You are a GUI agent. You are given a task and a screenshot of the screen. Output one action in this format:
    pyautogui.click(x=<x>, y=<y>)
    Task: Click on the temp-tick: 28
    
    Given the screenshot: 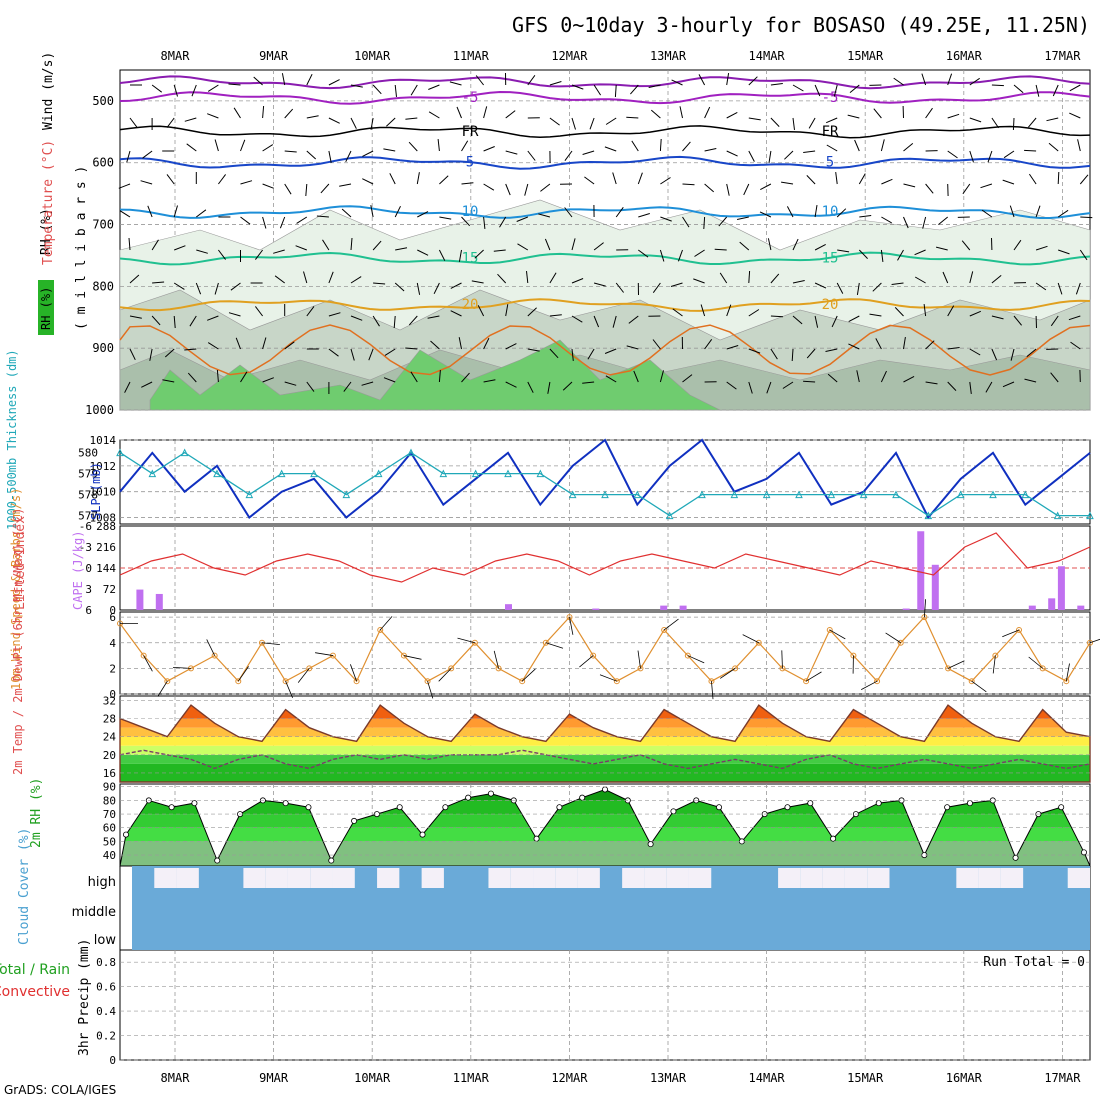 What is the action you would take?
    pyautogui.click(x=109, y=719)
    